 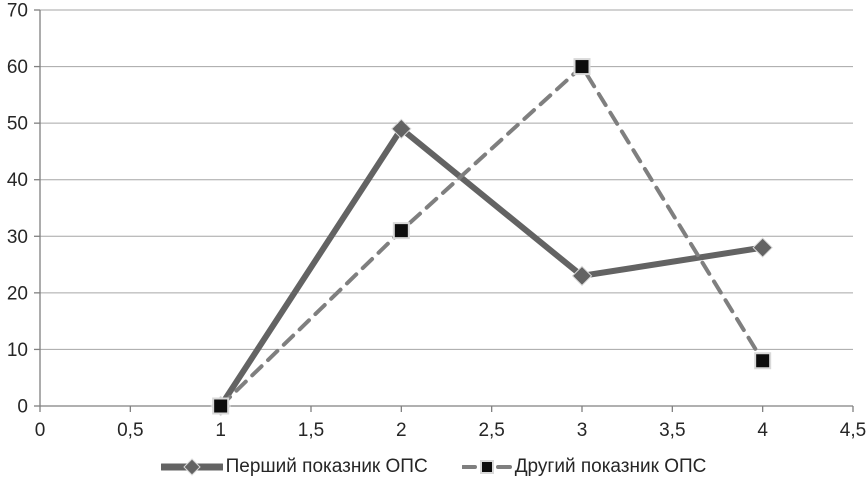 I want to click on x-tick-label: 4,5, so click(x=853, y=430).